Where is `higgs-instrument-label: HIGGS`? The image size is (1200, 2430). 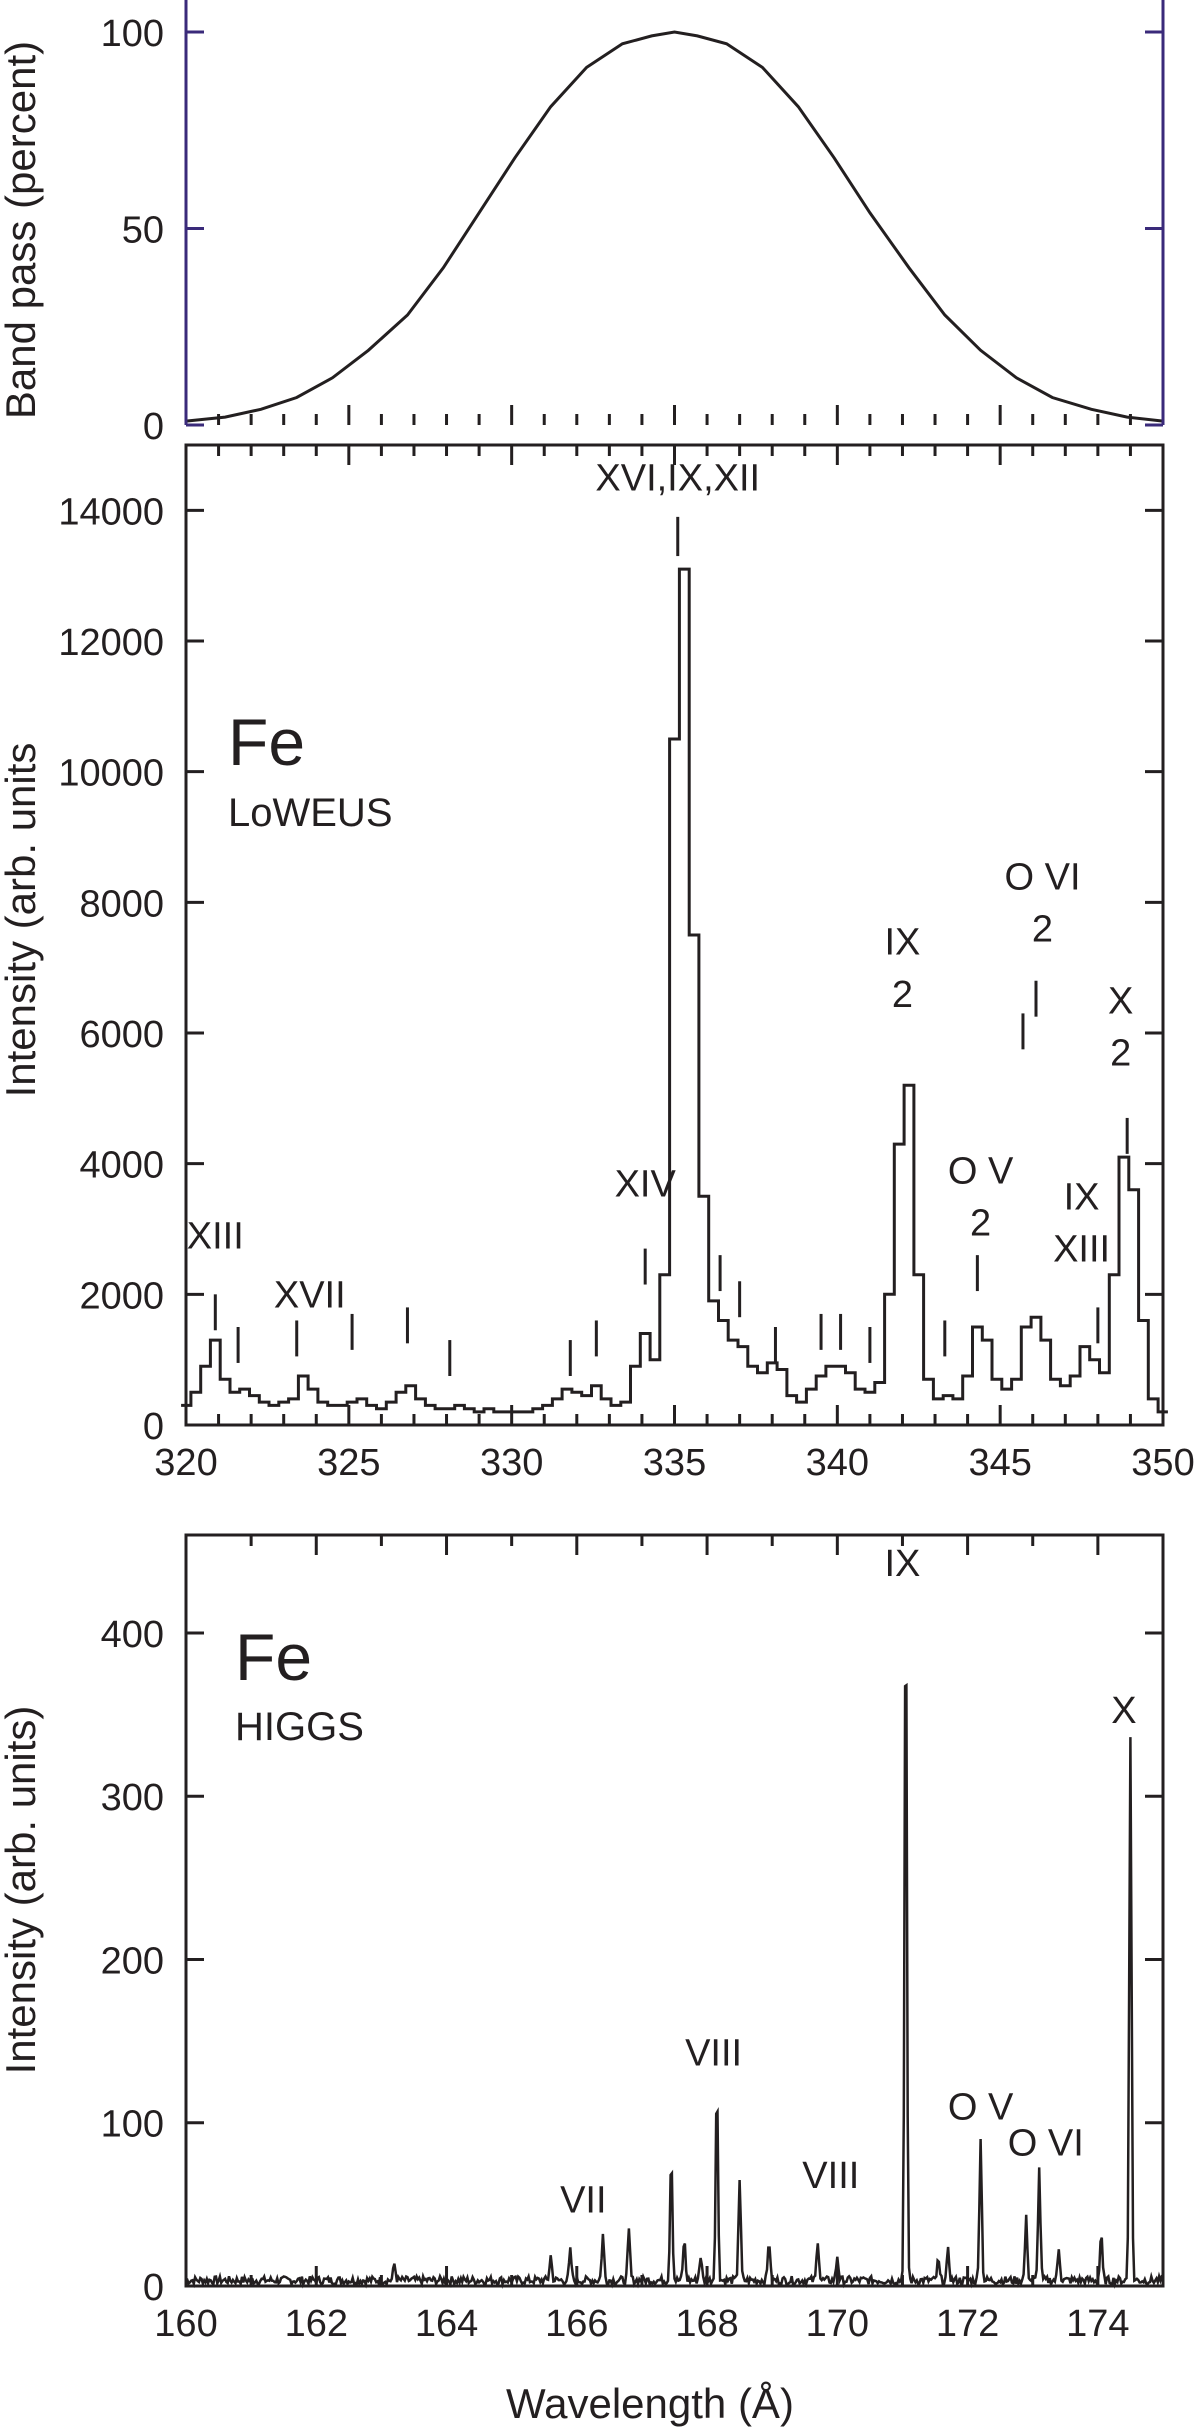
higgs-instrument-label: HIGGS is located at coordinates (299, 1727).